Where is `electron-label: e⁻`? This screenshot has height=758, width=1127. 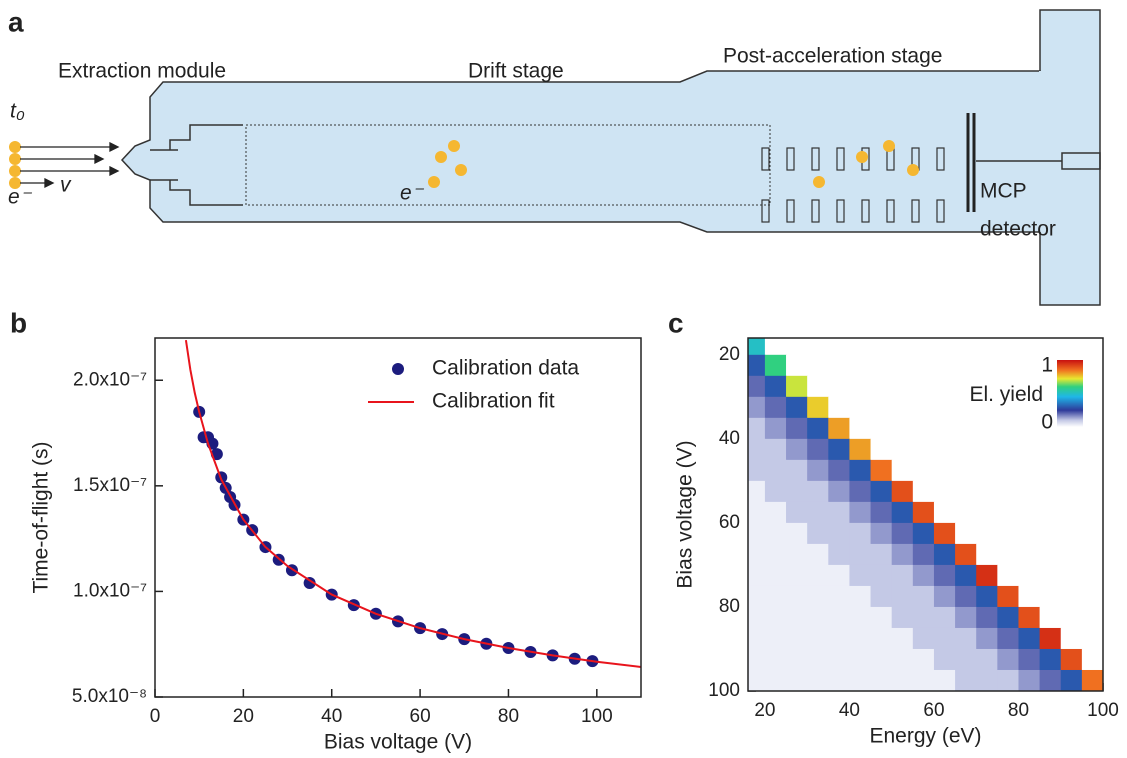
electron-label: e⁻ is located at coordinates (20, 197).